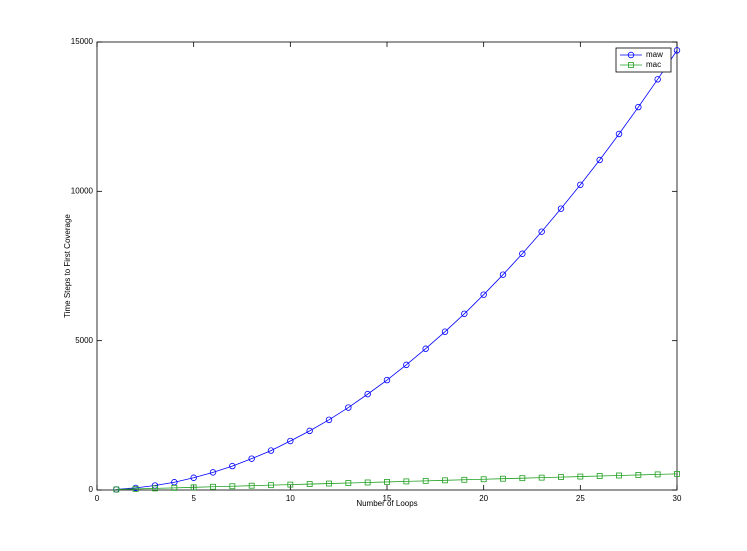 The image size is (747, 551). I want to click on x-tick-label: 0, so click(97, 498).